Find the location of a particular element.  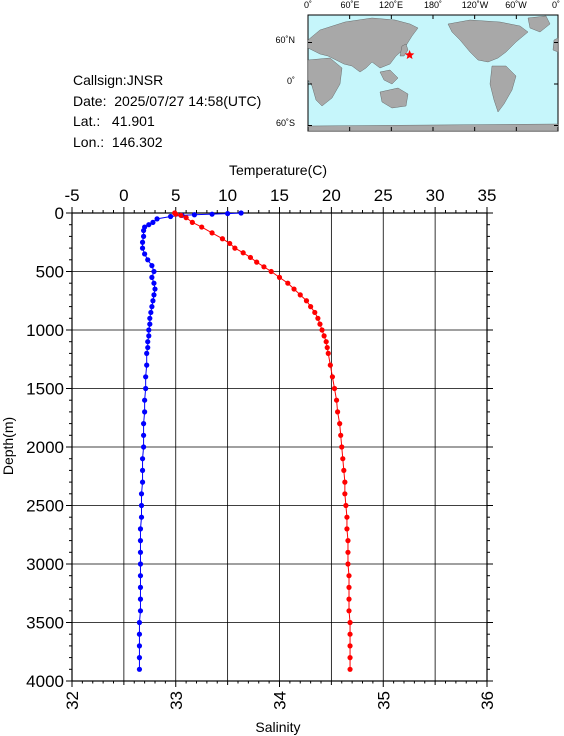

station-star is located at coordinates (409, 55).